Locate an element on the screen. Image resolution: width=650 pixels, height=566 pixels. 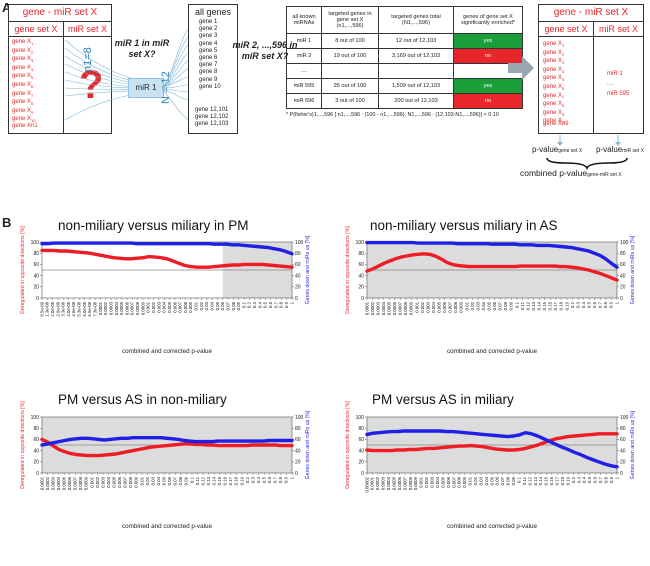
right-gene-last: gene Xn1 is located at coordinates (556, 124).